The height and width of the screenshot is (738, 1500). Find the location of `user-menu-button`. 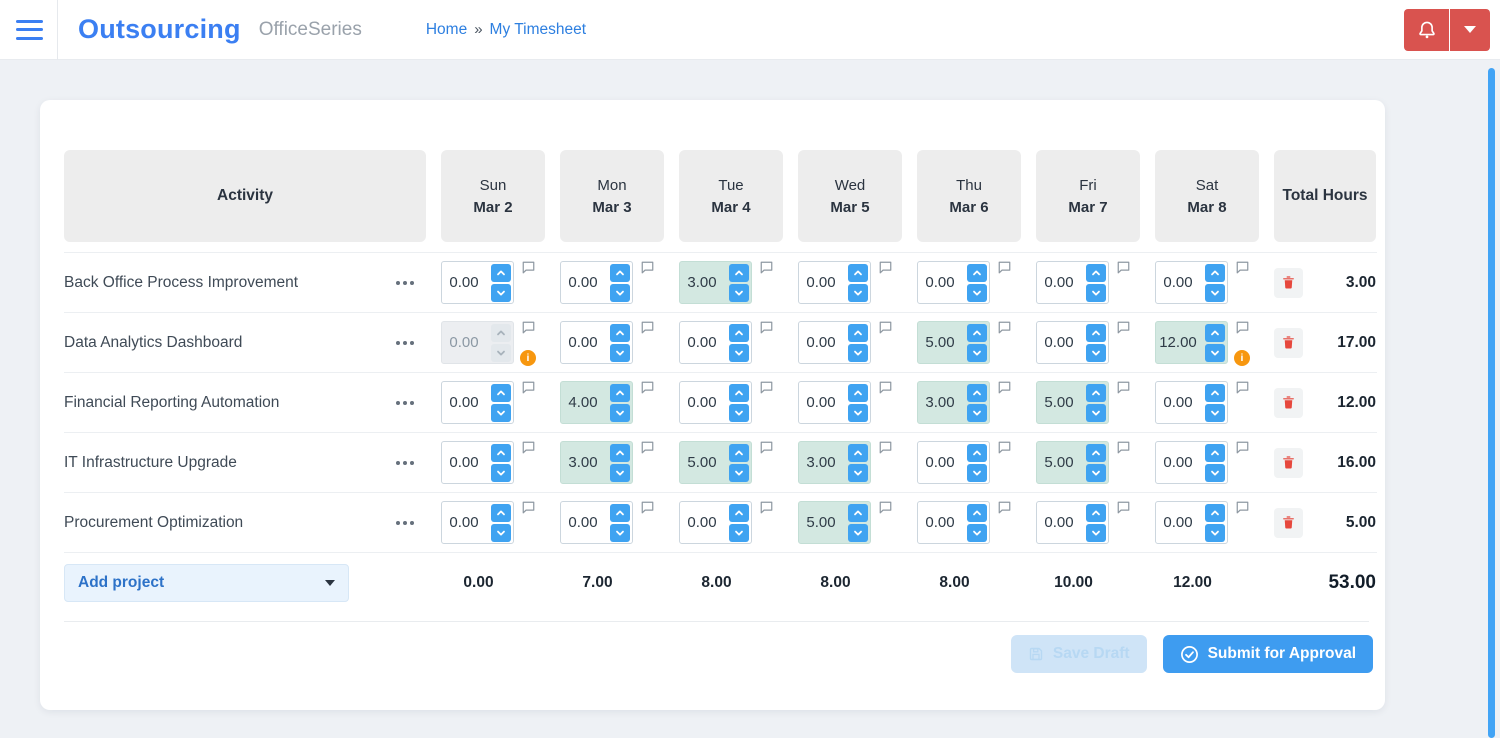

user-menu-button is located at coordinates (1470, 29).